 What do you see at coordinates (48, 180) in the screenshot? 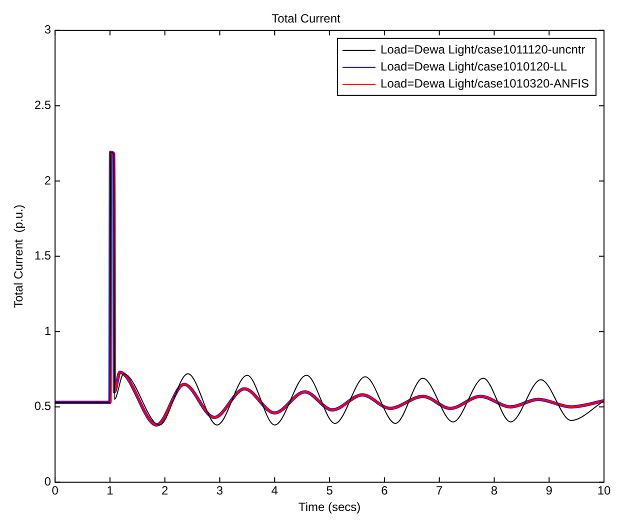
I see `y-tick-label: 2` at bounding box center [48, 180].